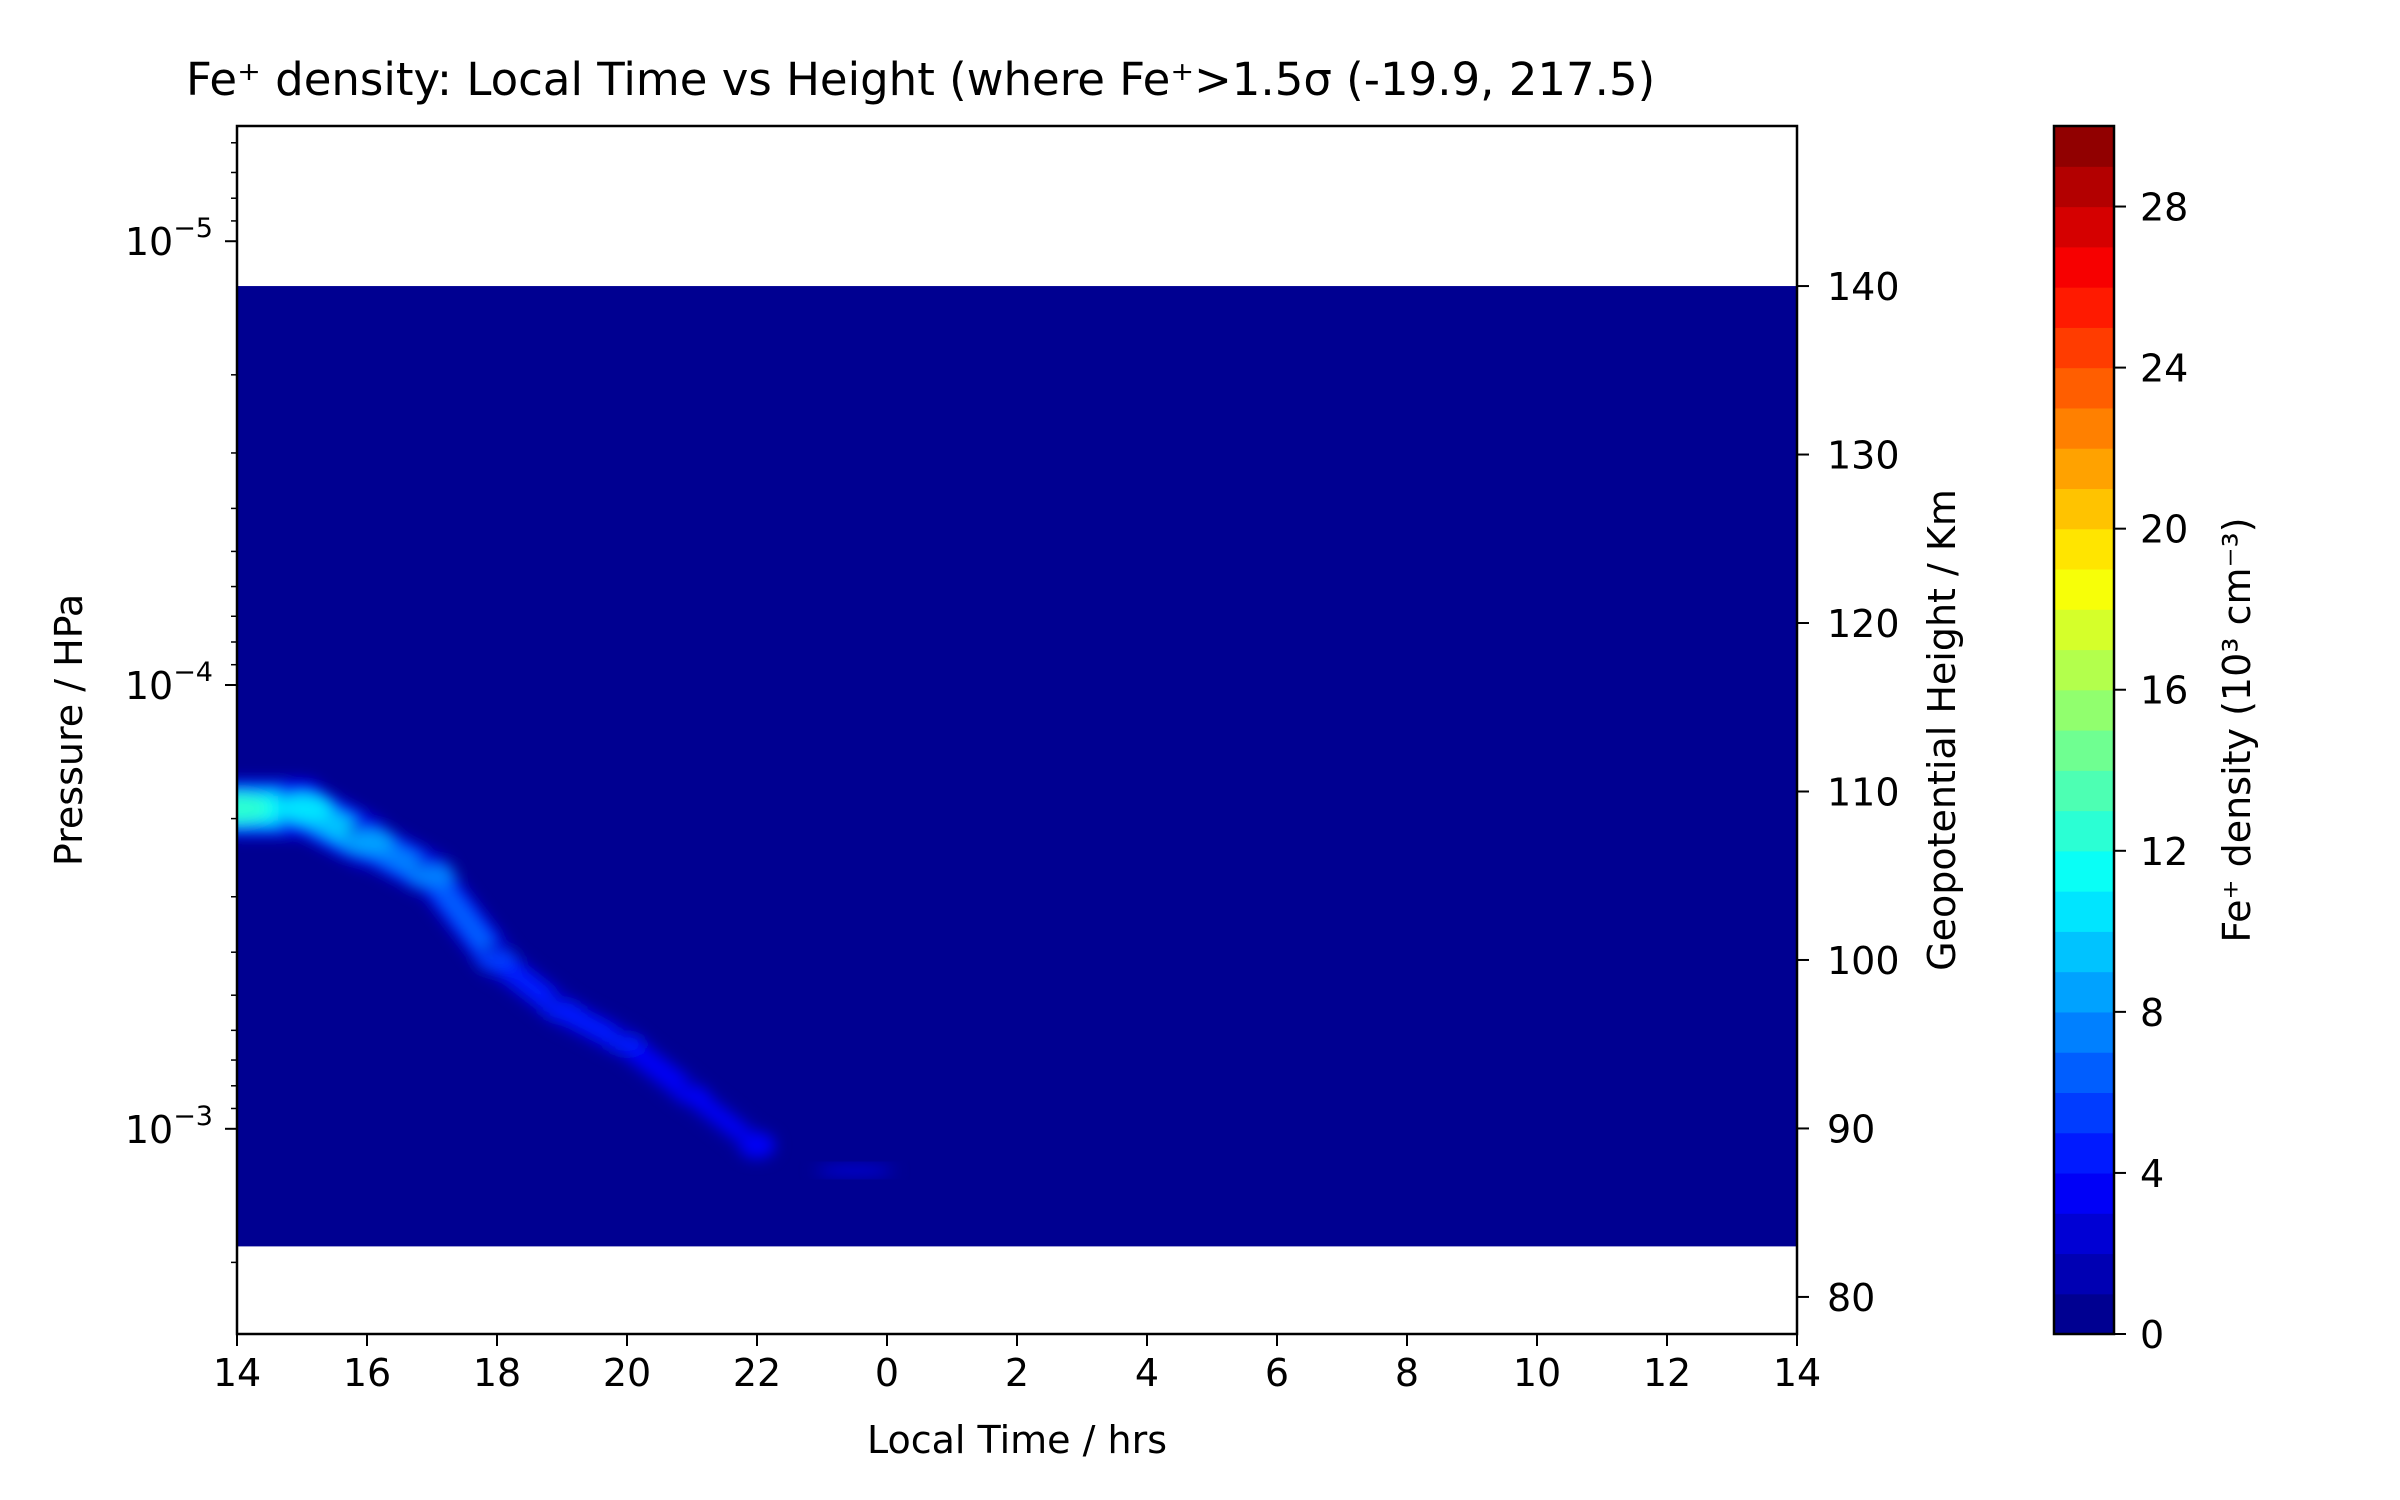 This screenshot has height=1500, width=2400. I want to click on y-right-tick-label: 90, so click(1851, 1129).